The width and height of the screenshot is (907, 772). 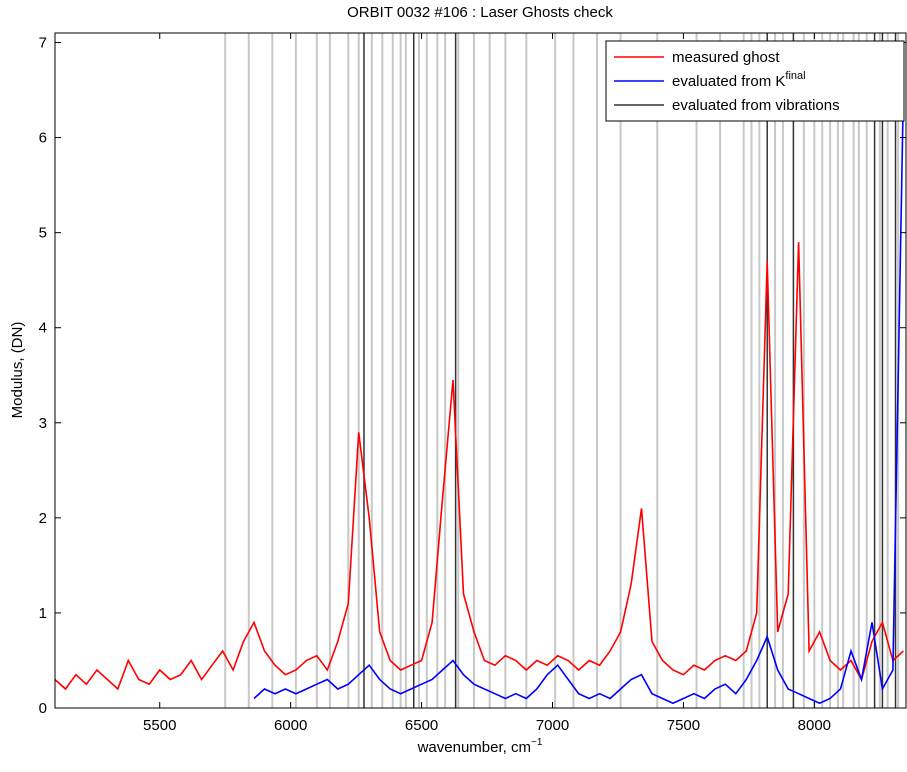 I want to click on x-tick-label: 5500, so click(x=159, y=725).